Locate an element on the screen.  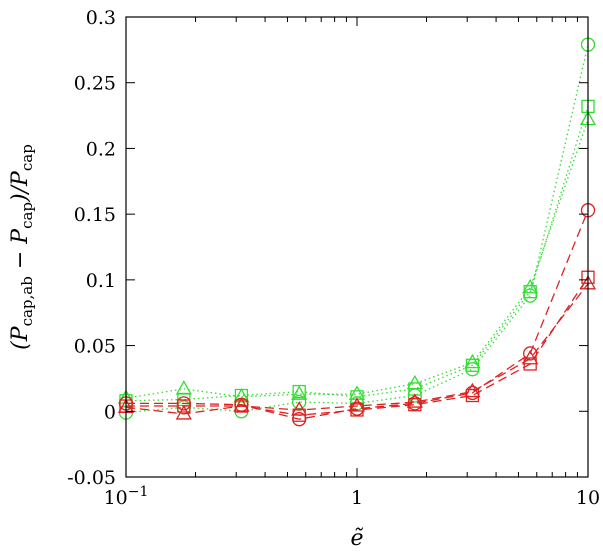
y-tick-label: 0.2 is located at coordinates (101, 149).